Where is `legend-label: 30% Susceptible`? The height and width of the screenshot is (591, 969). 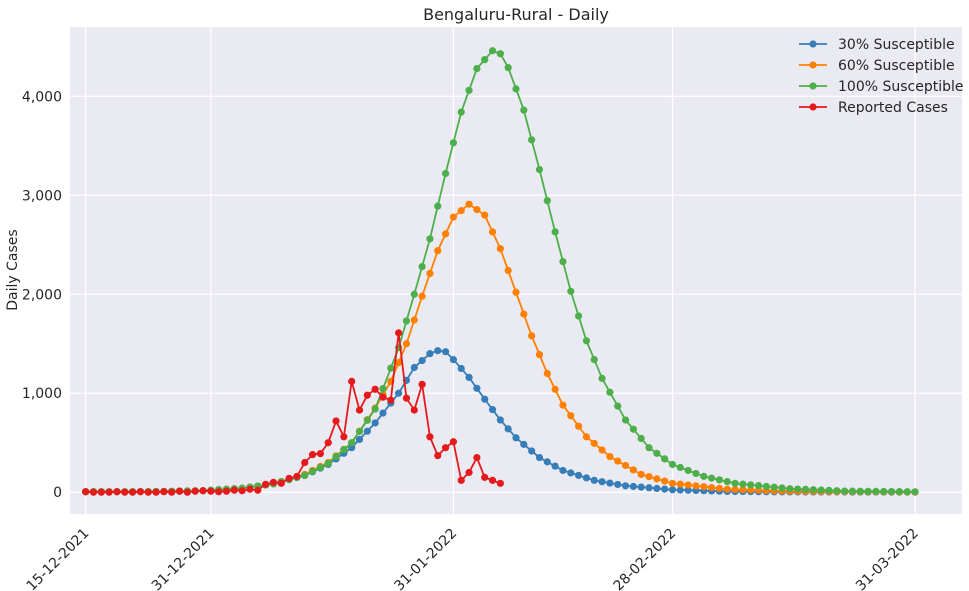
legend-label: 30% Susceptible is located at coordinates (896, 45).